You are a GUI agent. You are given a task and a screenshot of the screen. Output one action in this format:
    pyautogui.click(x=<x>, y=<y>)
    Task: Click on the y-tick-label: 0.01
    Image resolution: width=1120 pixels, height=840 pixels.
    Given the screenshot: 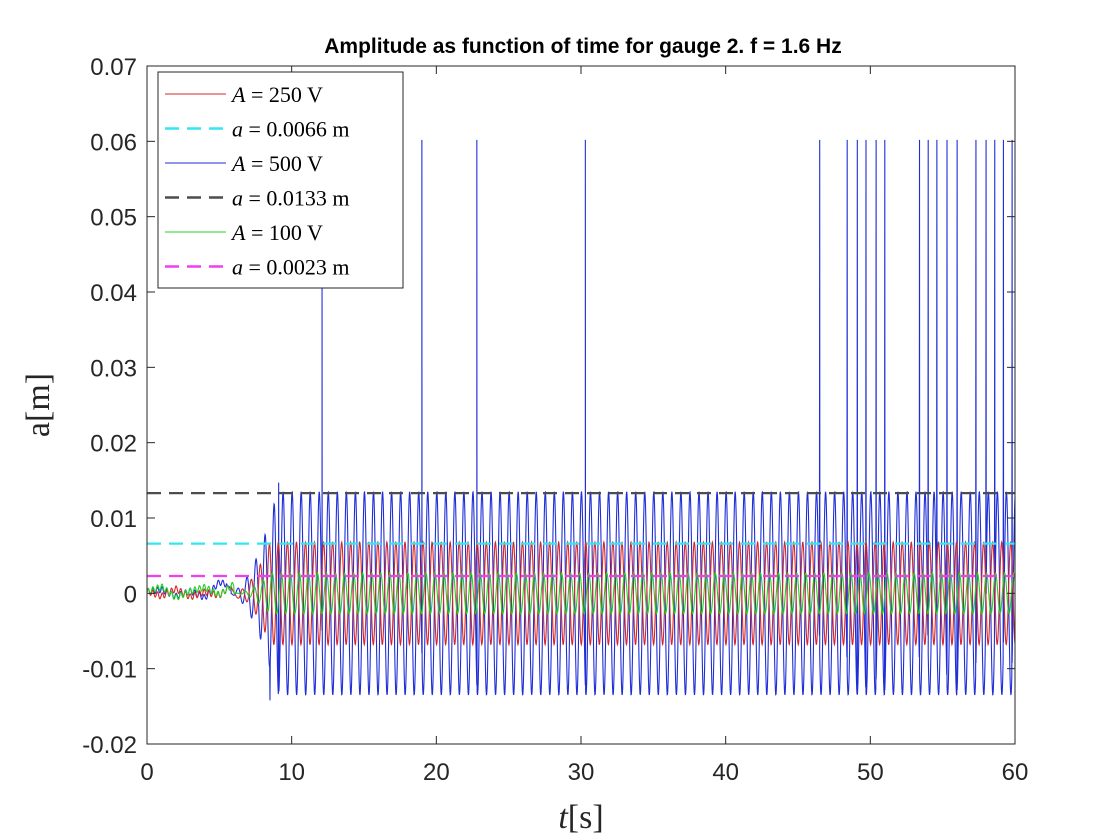 What is the action you would take?
    pyautogui.click(x=113, y=519)
    